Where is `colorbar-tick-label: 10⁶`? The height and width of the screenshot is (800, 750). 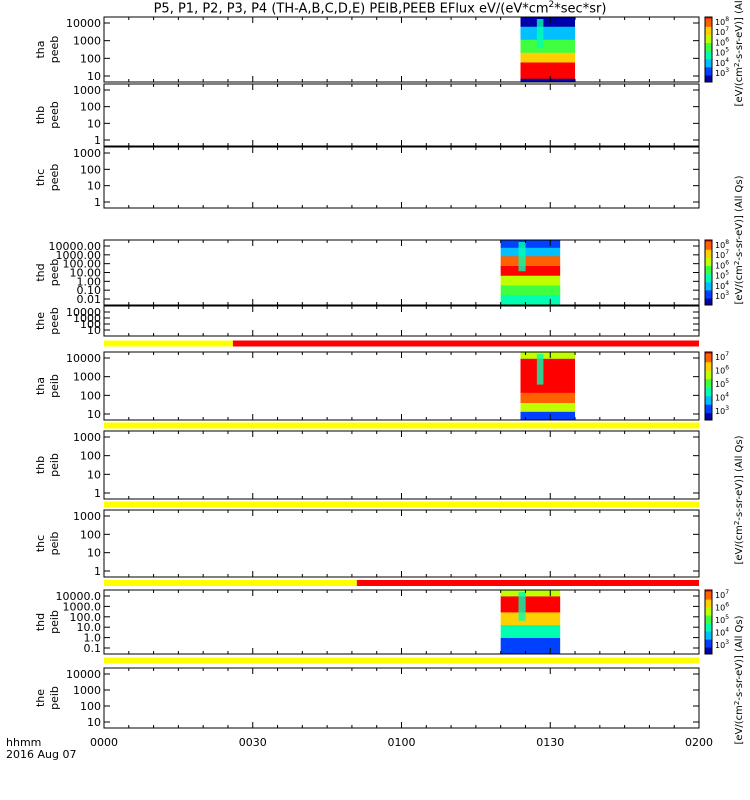
colorbar-tick-label: 10⁶ is located at coordinates (722, 41).